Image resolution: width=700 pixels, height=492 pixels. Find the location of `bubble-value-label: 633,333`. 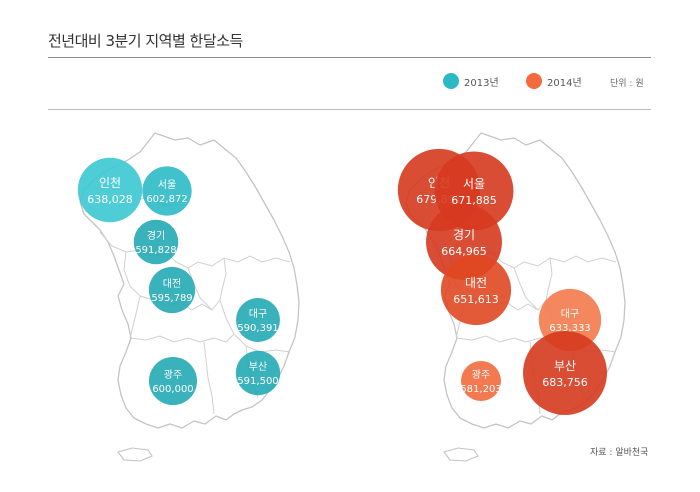

bubble-value-label: 633,333 is located at coordinates (569, 328).